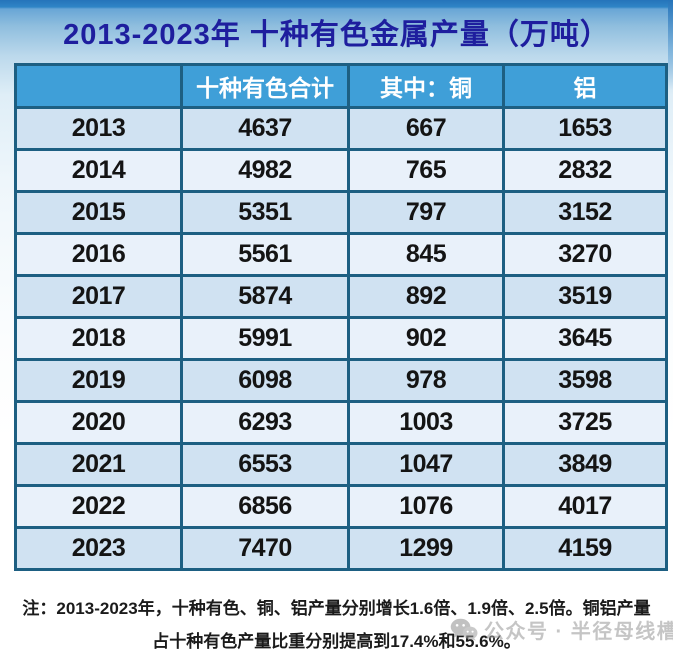 This screenshot has width=673, height=670. I want to click on cell-year: 2020, so click(98, 422).